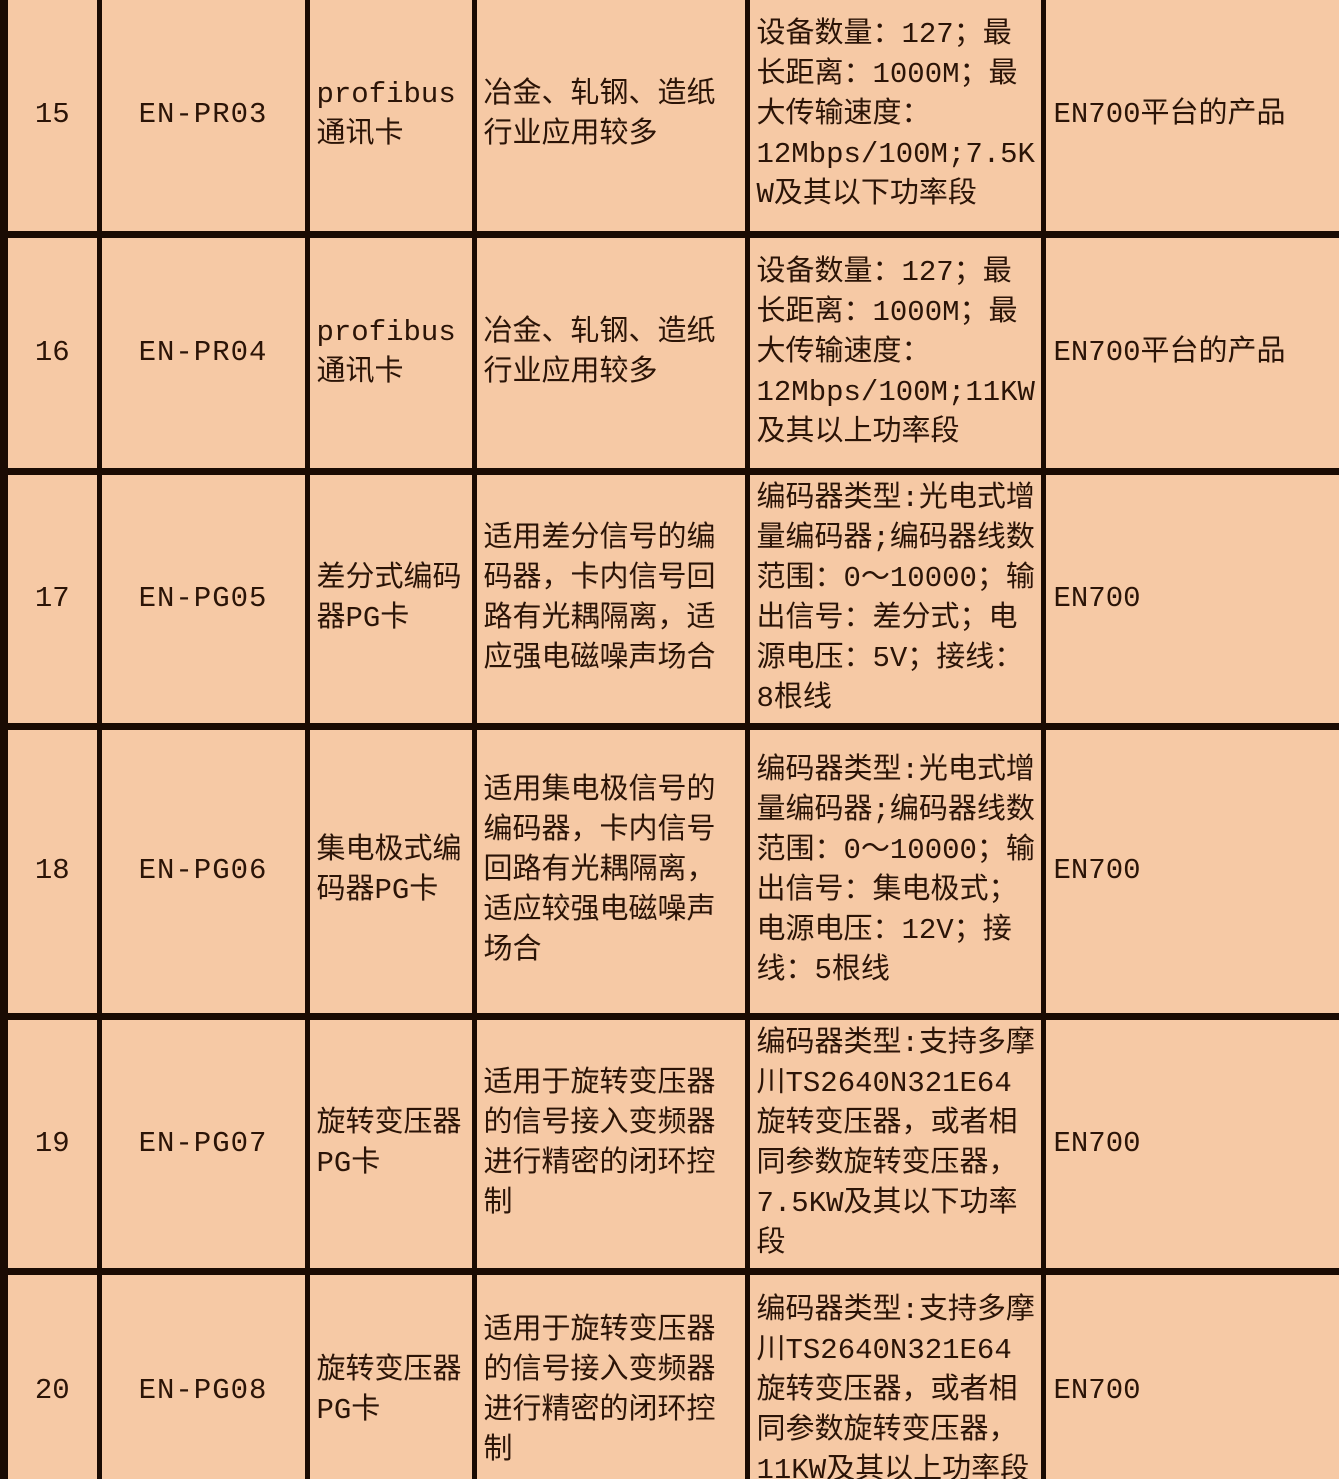  Describe the element at coordinates (203, 598) in the screenshot. I see `cell-model-code: EN-PG05` at that location.